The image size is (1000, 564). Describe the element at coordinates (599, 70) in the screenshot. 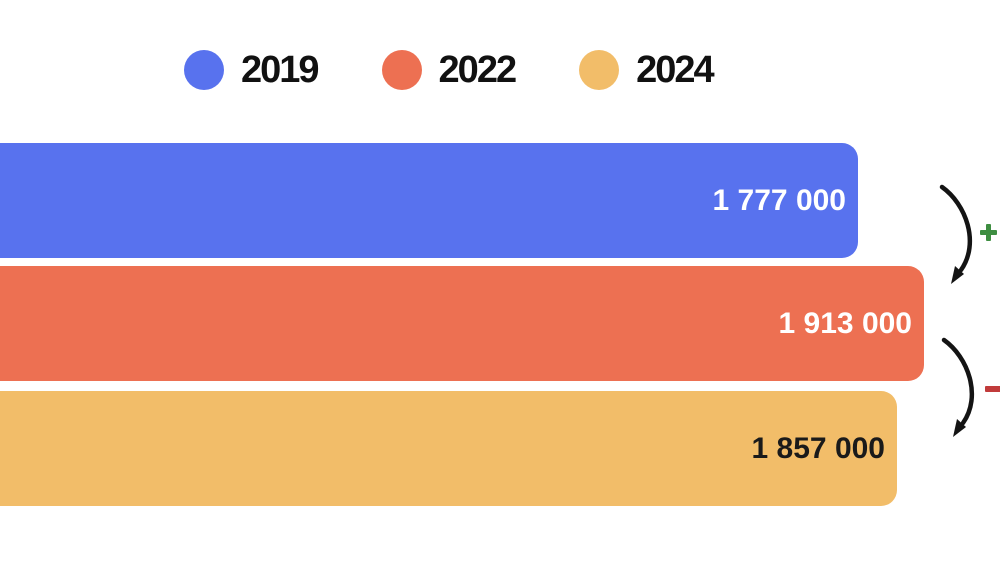

I see `legend-swatch-2024-icon` at that location.